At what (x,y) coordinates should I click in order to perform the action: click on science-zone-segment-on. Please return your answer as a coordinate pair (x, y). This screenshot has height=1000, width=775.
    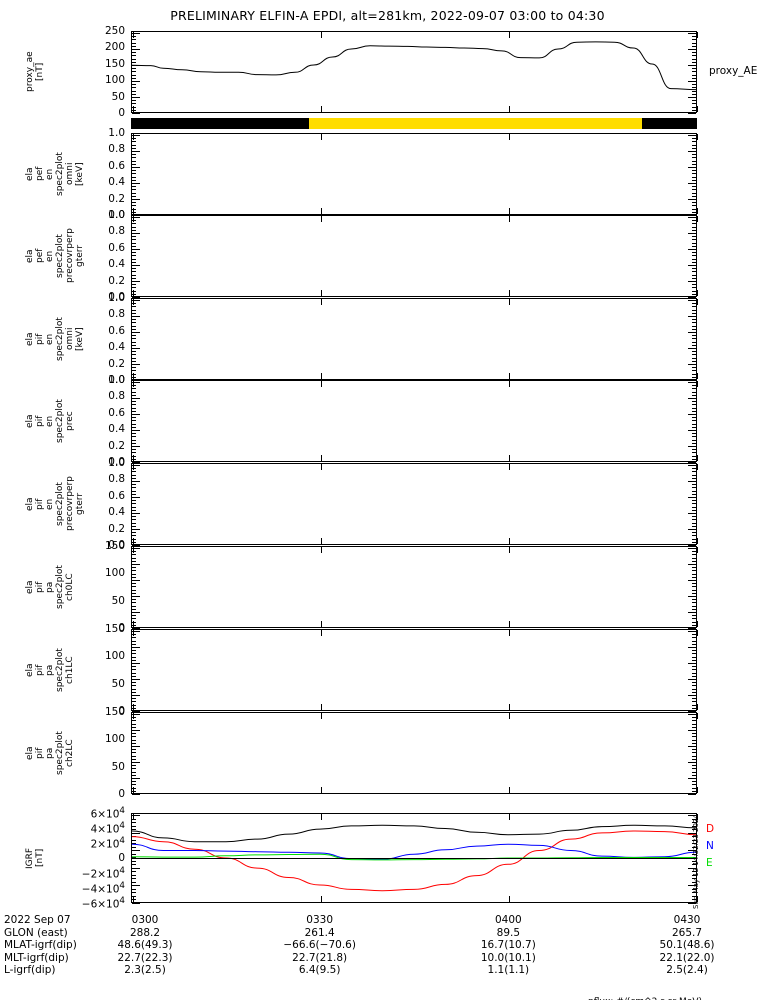
    Looking at the image, I should click on (475, 123).